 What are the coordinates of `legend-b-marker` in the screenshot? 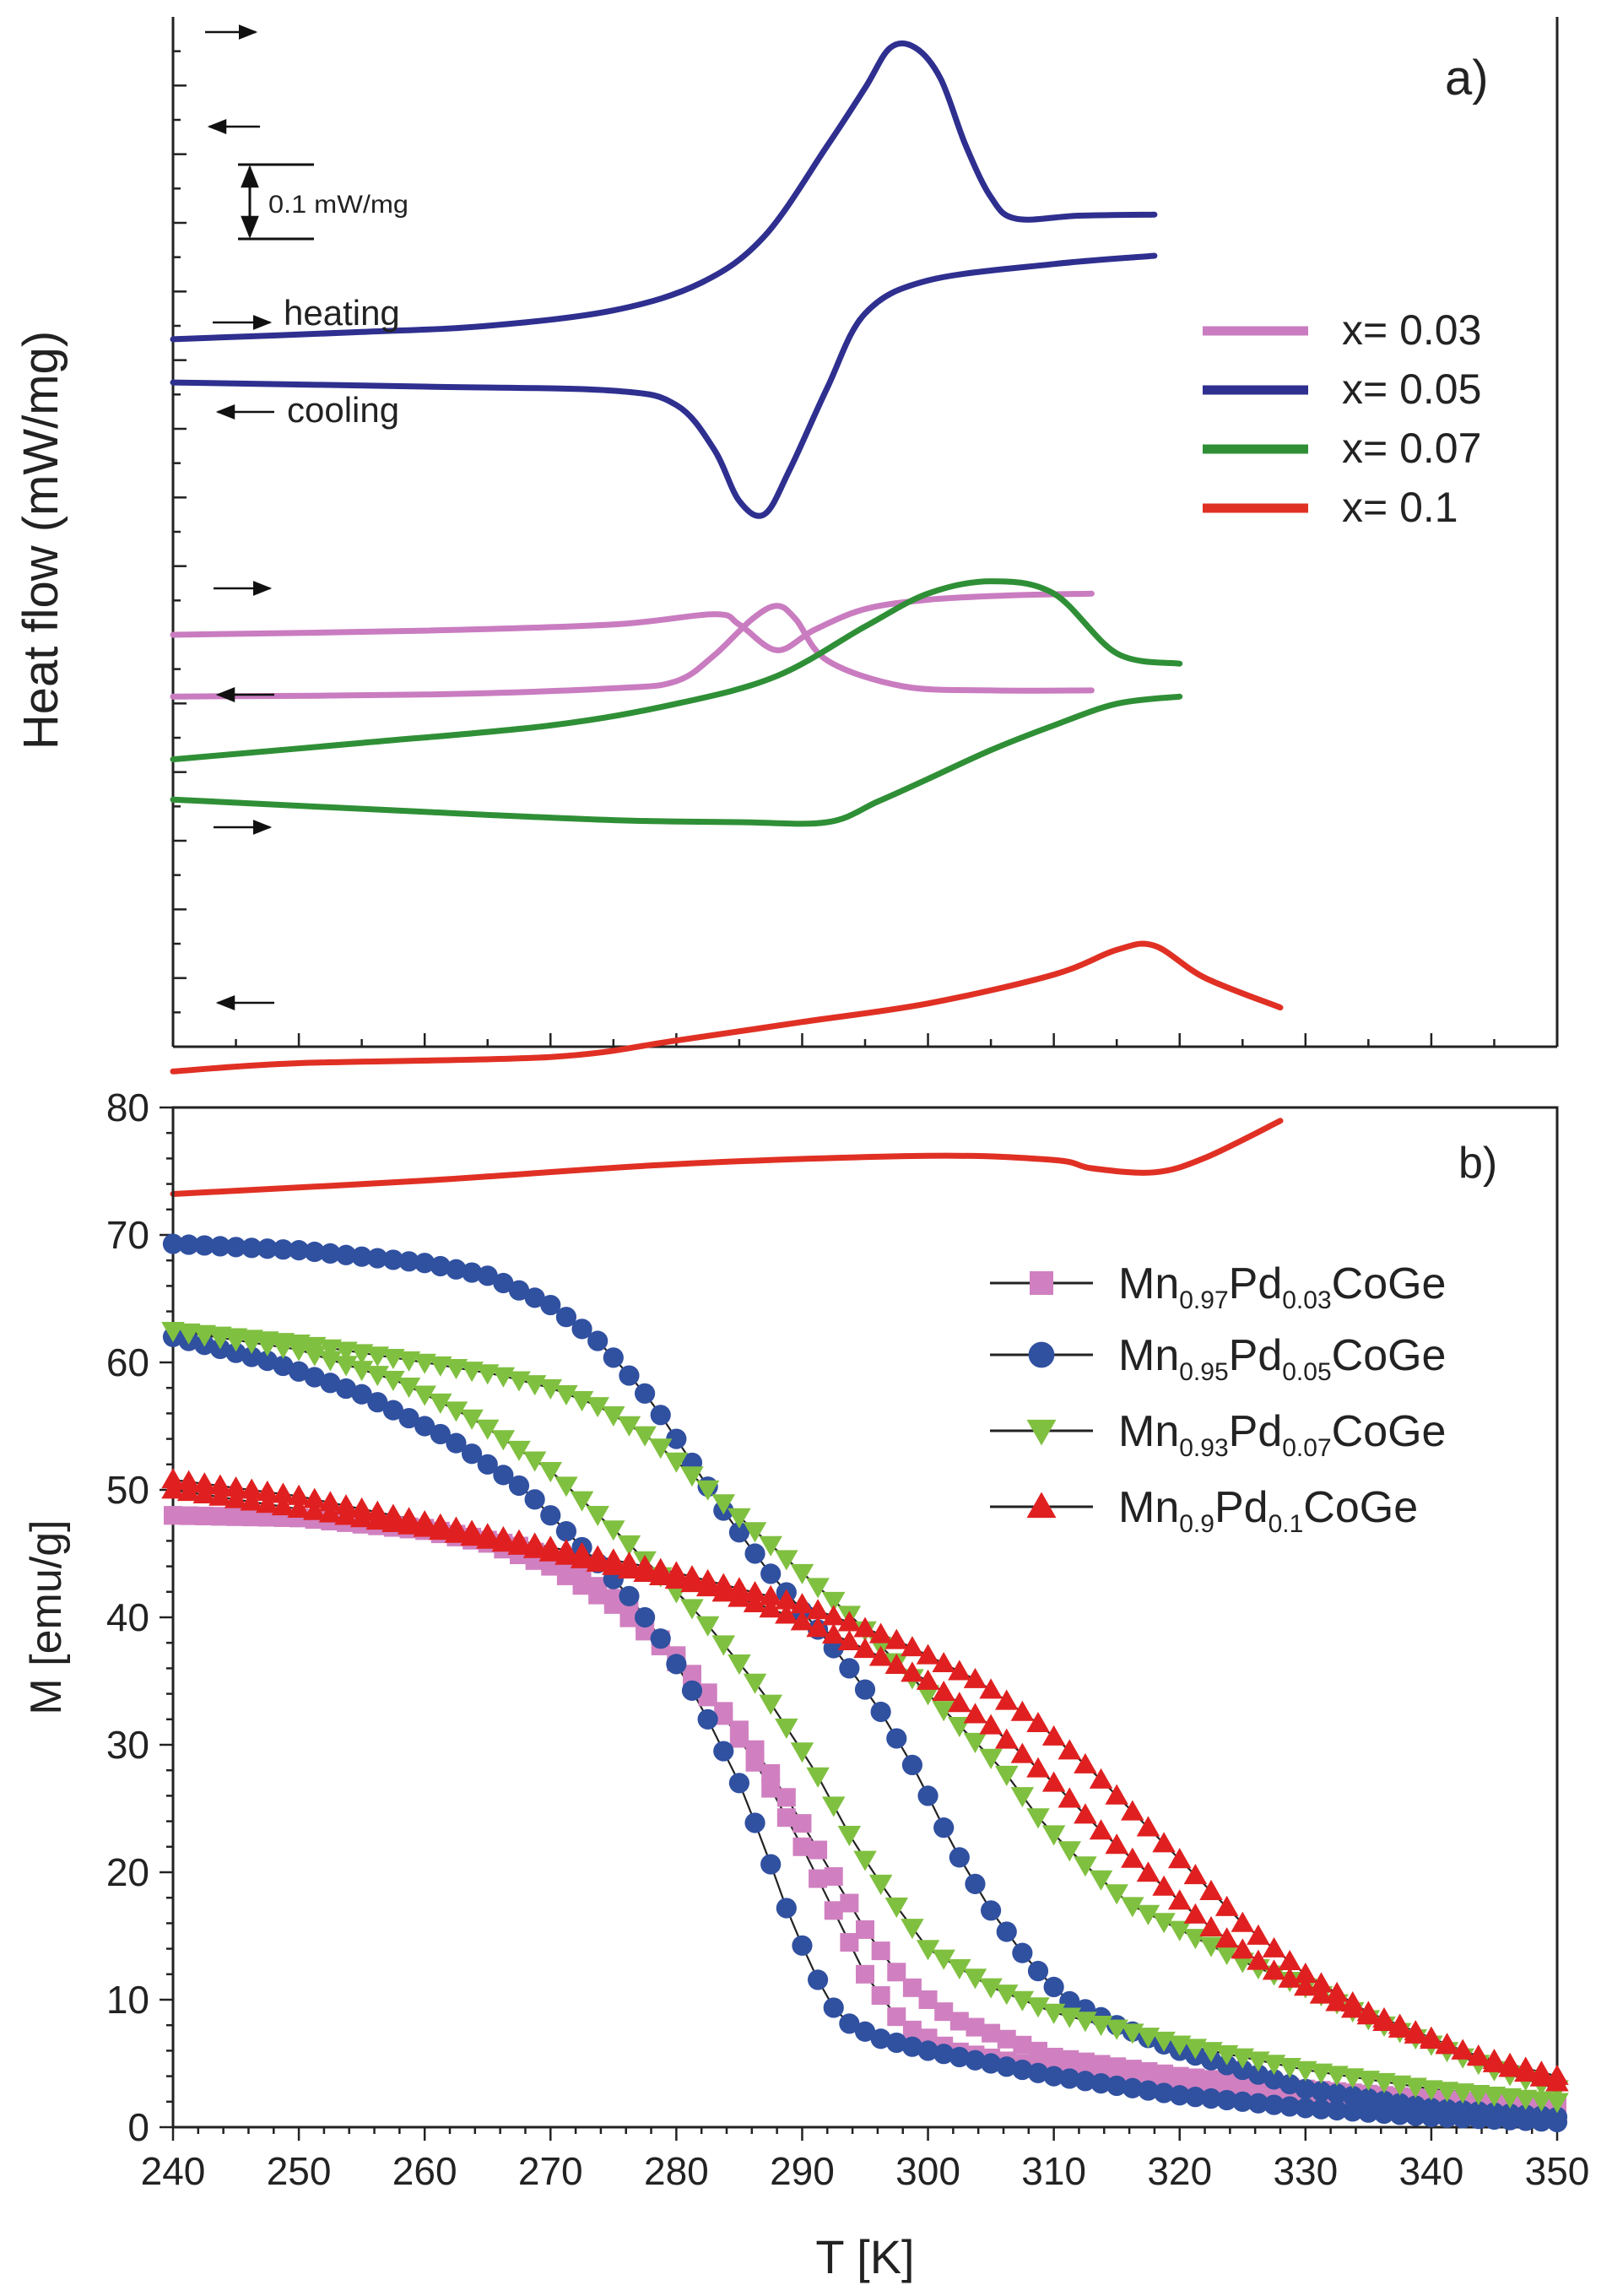 It's located at (1041, 1505).